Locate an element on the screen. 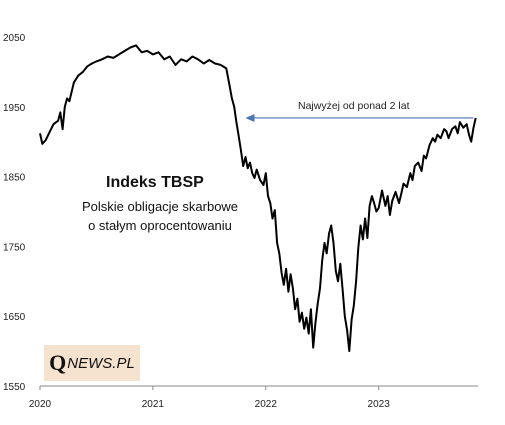  y-axis-ticks: 1550 1650 1750 1850 1950 2050 is located at coordinates (14, 213).